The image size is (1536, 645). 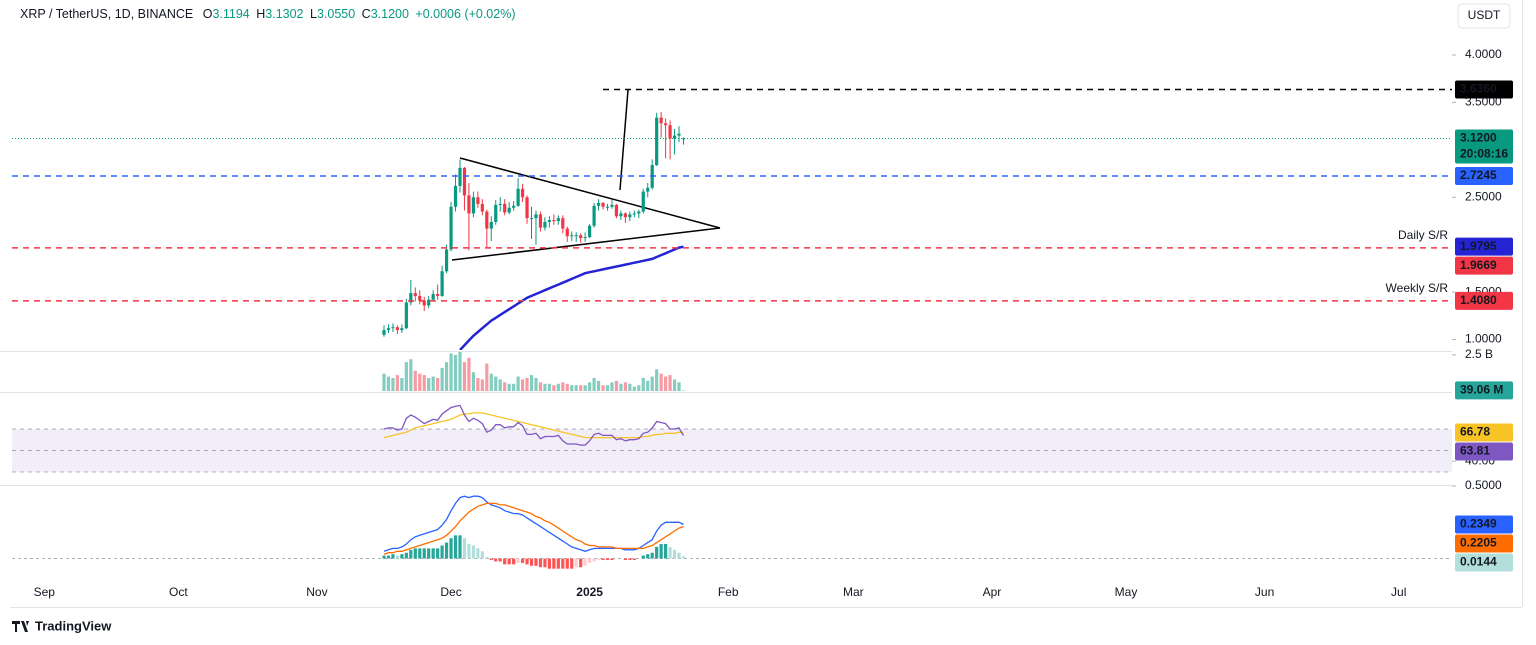 What do you see at coordinates (316, 592) in the screenshot?
I see `x-tick-label: Nov` at bounding box center [316, 592].